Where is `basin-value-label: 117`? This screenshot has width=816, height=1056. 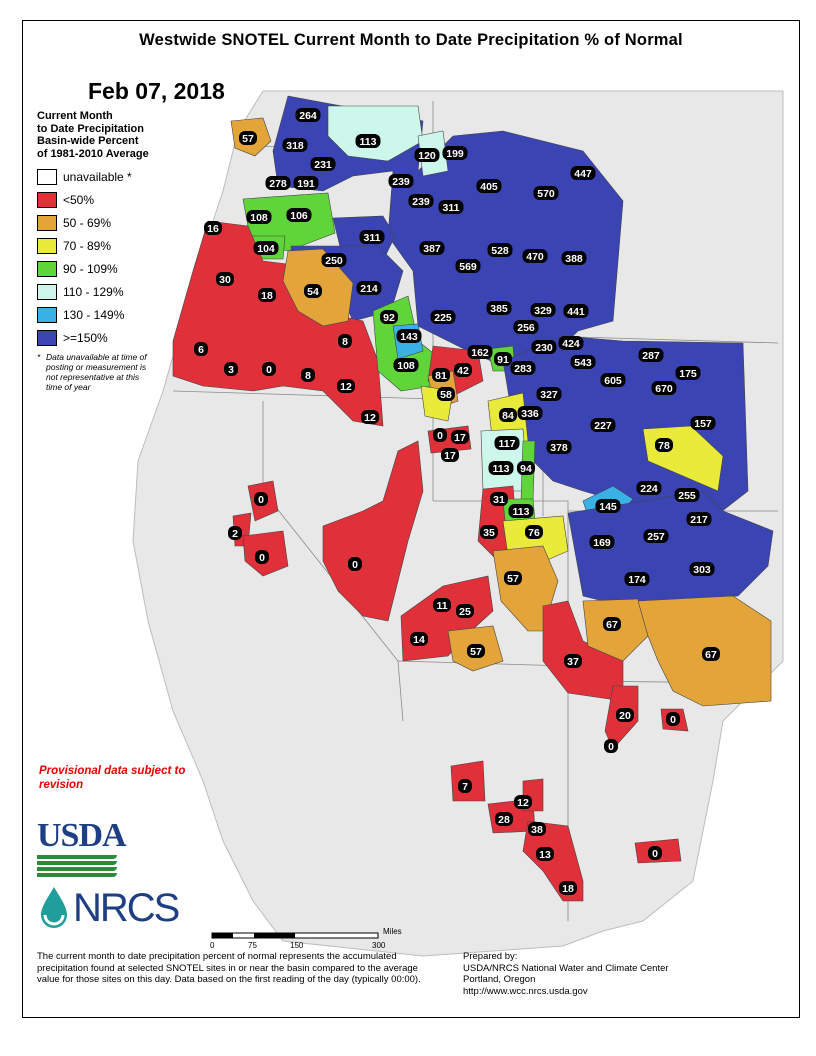
basin-value-label: 117 is located at coordinates (507, 443).